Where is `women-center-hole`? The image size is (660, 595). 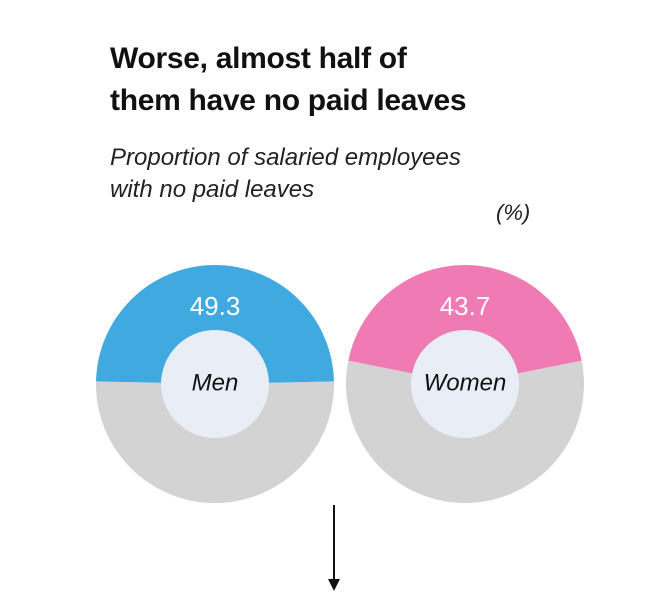 women-center-hole is located at coordinates (465, 384).